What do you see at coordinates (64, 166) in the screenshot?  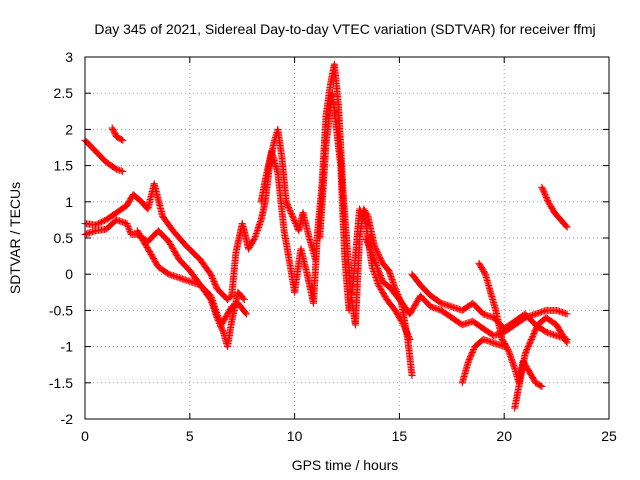 I see `y-tick-label: 1.5` at bounding box center [64, 166].